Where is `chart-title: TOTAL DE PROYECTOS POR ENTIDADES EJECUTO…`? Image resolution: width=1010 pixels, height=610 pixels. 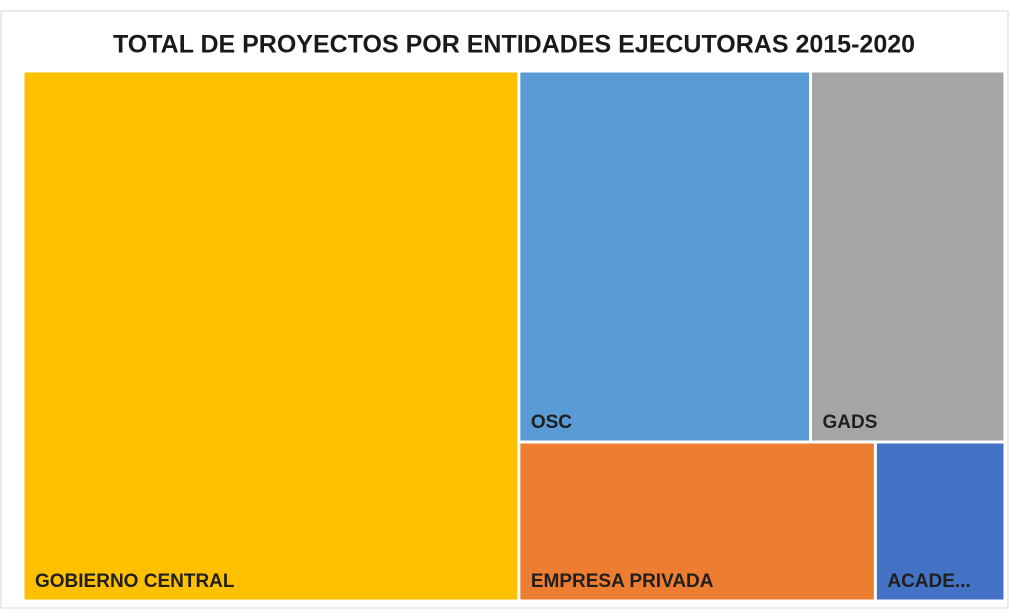
chart-title: TOTAL DE PROYECTOS POR ENTIDADES EJECUTO… is located at coordinates (514, 45).